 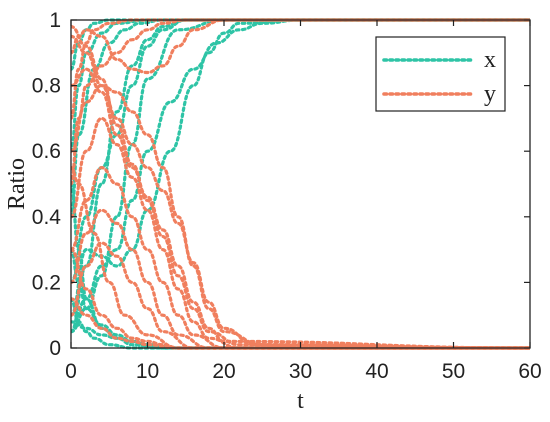 I want to click on legend: x y, so click(x=440, y=74).